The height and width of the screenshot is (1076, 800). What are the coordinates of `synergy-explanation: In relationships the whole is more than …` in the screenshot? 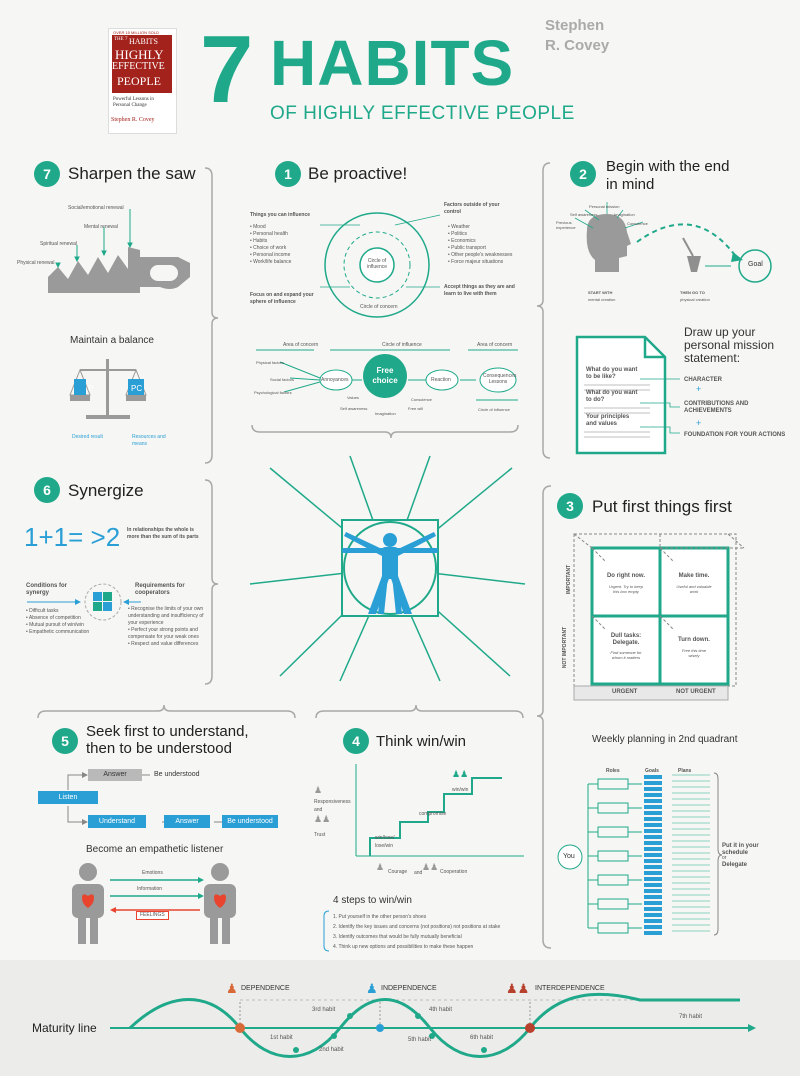 It's located at (163, 533).